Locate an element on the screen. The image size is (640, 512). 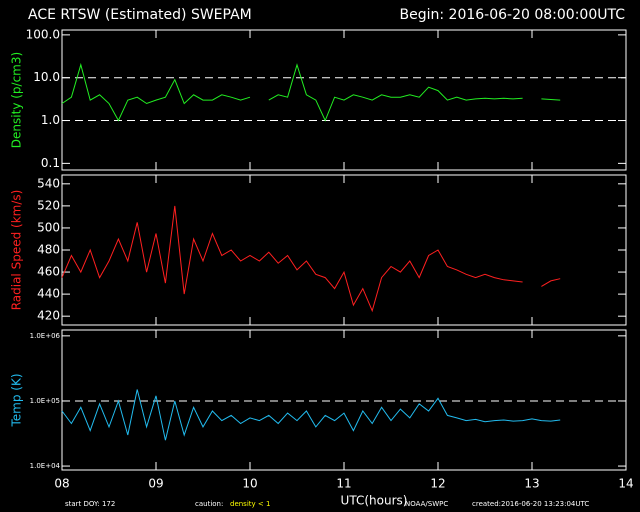
x-tick-label: 10 is located at coordinates (249, 484).